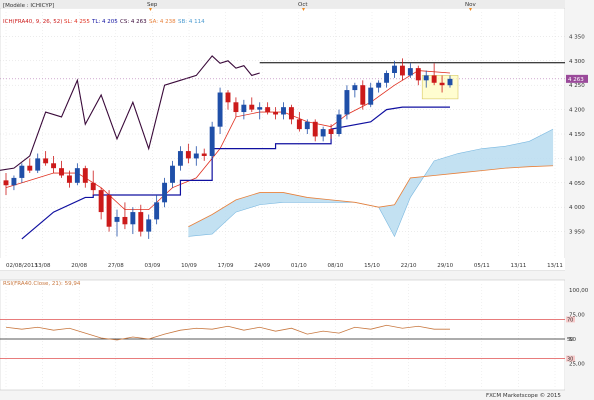 This screenshot has height=400, width=594. Describe the element at coordinates (28, 5) in the screenshot. I see `model-label: [Modèle : ICHICYP]` at that location.